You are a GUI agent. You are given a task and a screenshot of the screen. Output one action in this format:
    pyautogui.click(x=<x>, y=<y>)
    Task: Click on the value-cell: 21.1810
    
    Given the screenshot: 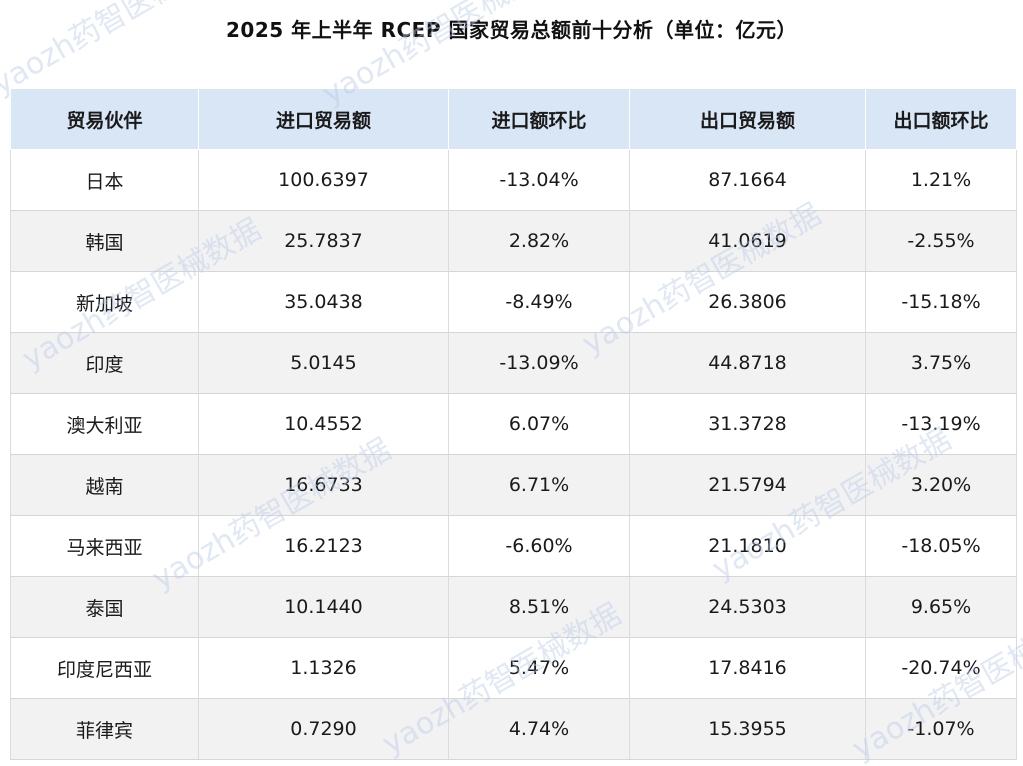 What is the action you would take?
    pyautogui.click(x=747, y=546)
    